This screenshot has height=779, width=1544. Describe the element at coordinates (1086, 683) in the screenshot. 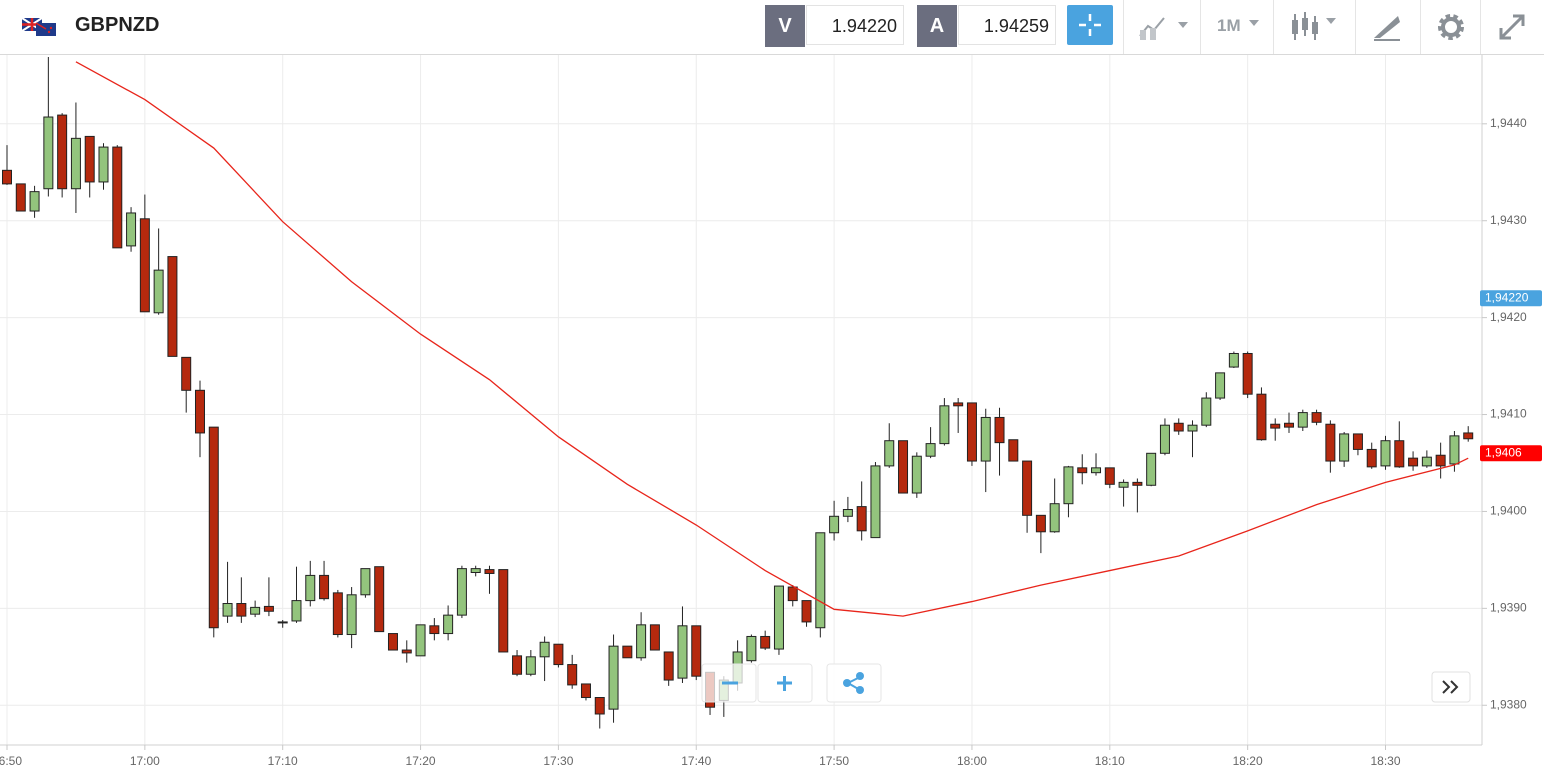

I see `zoom-controls` at that location.